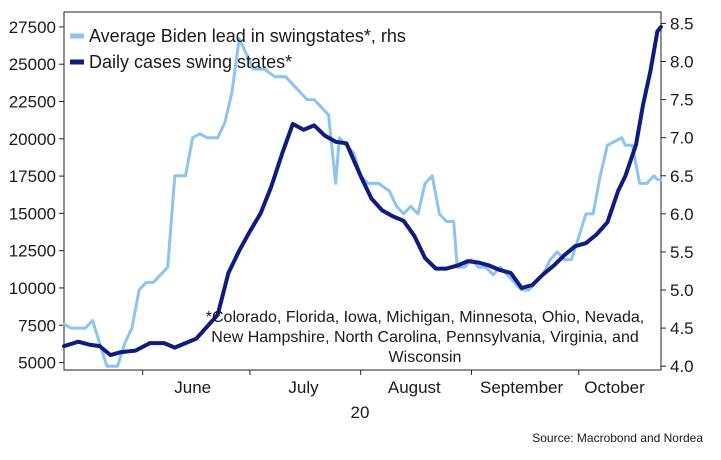 The height and width of the screenshot is (460, 721). I want to click on y-left-tick-label: 5000, so click(37, 363).